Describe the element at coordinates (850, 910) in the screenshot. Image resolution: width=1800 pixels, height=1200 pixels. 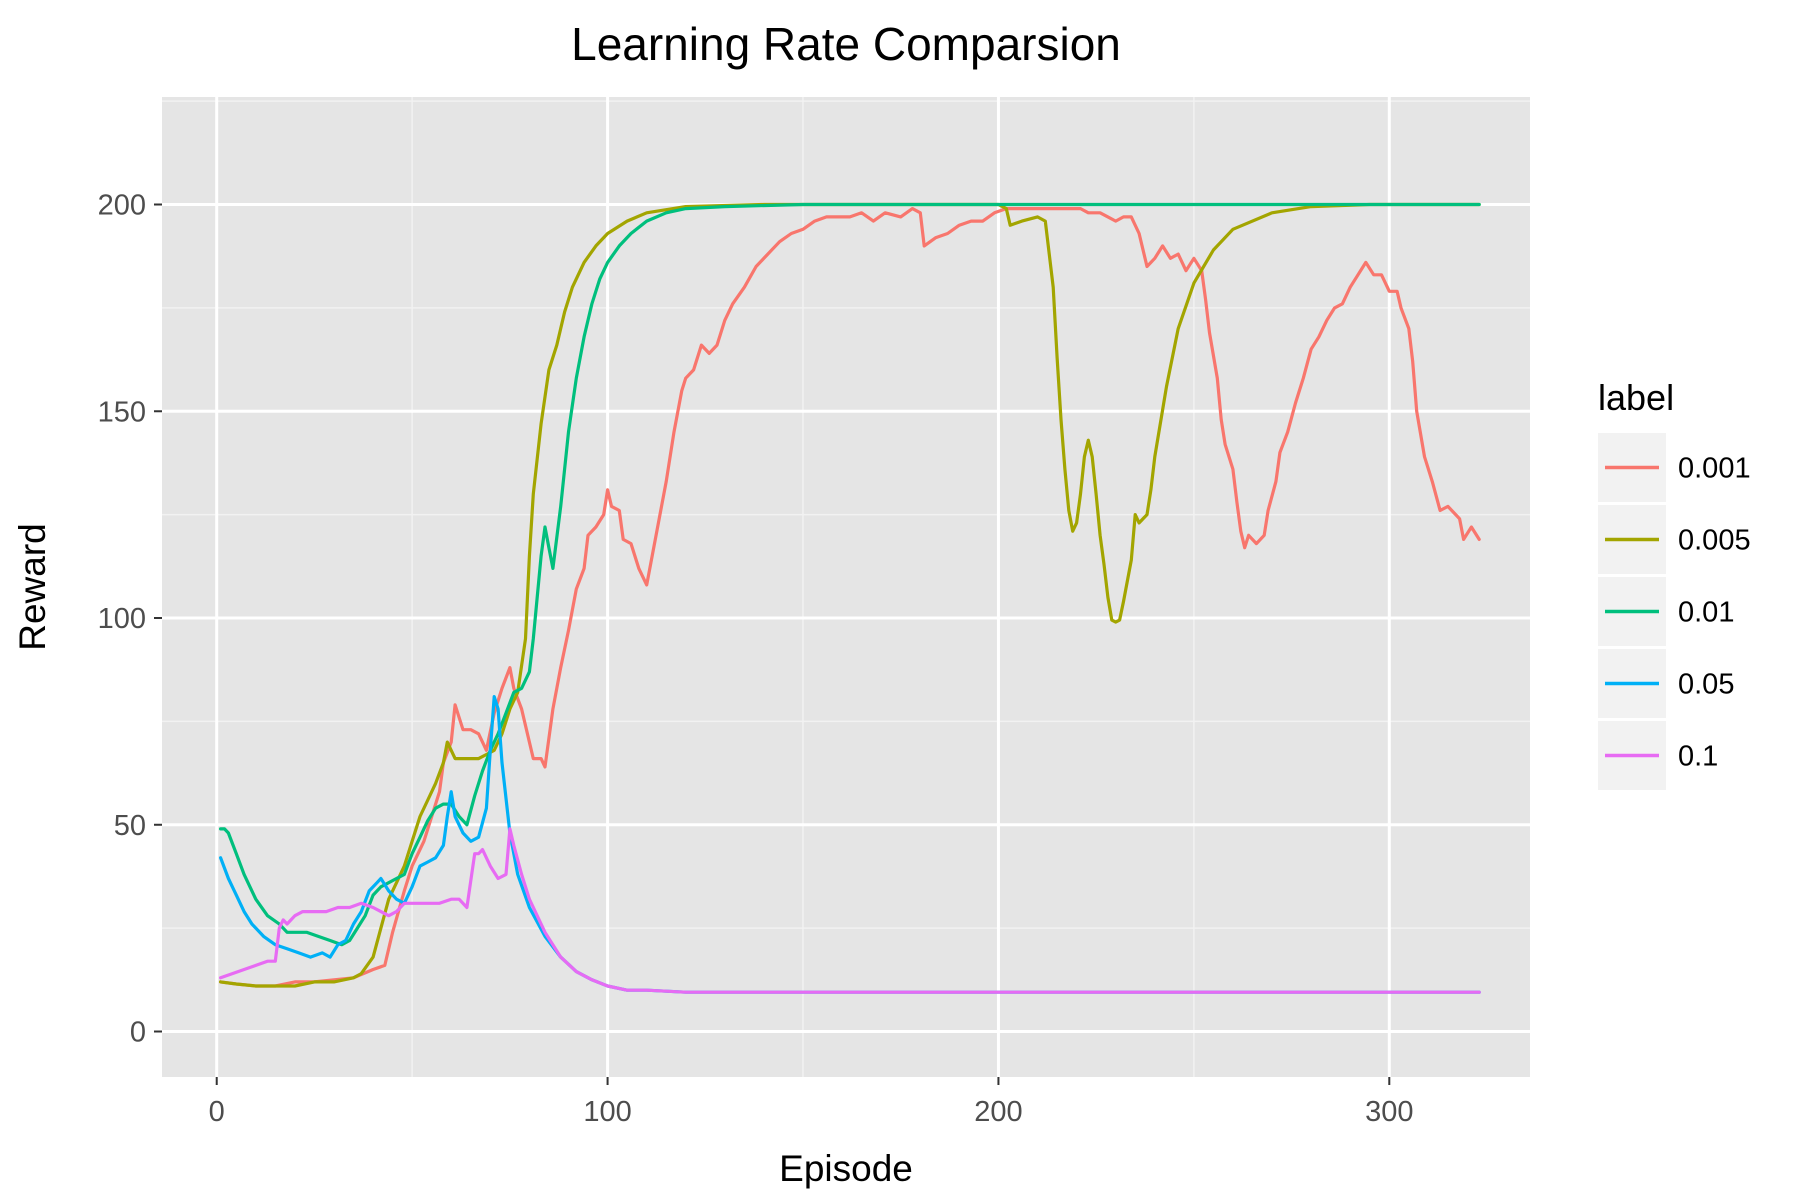
I see `series-line-0.1` at that location.